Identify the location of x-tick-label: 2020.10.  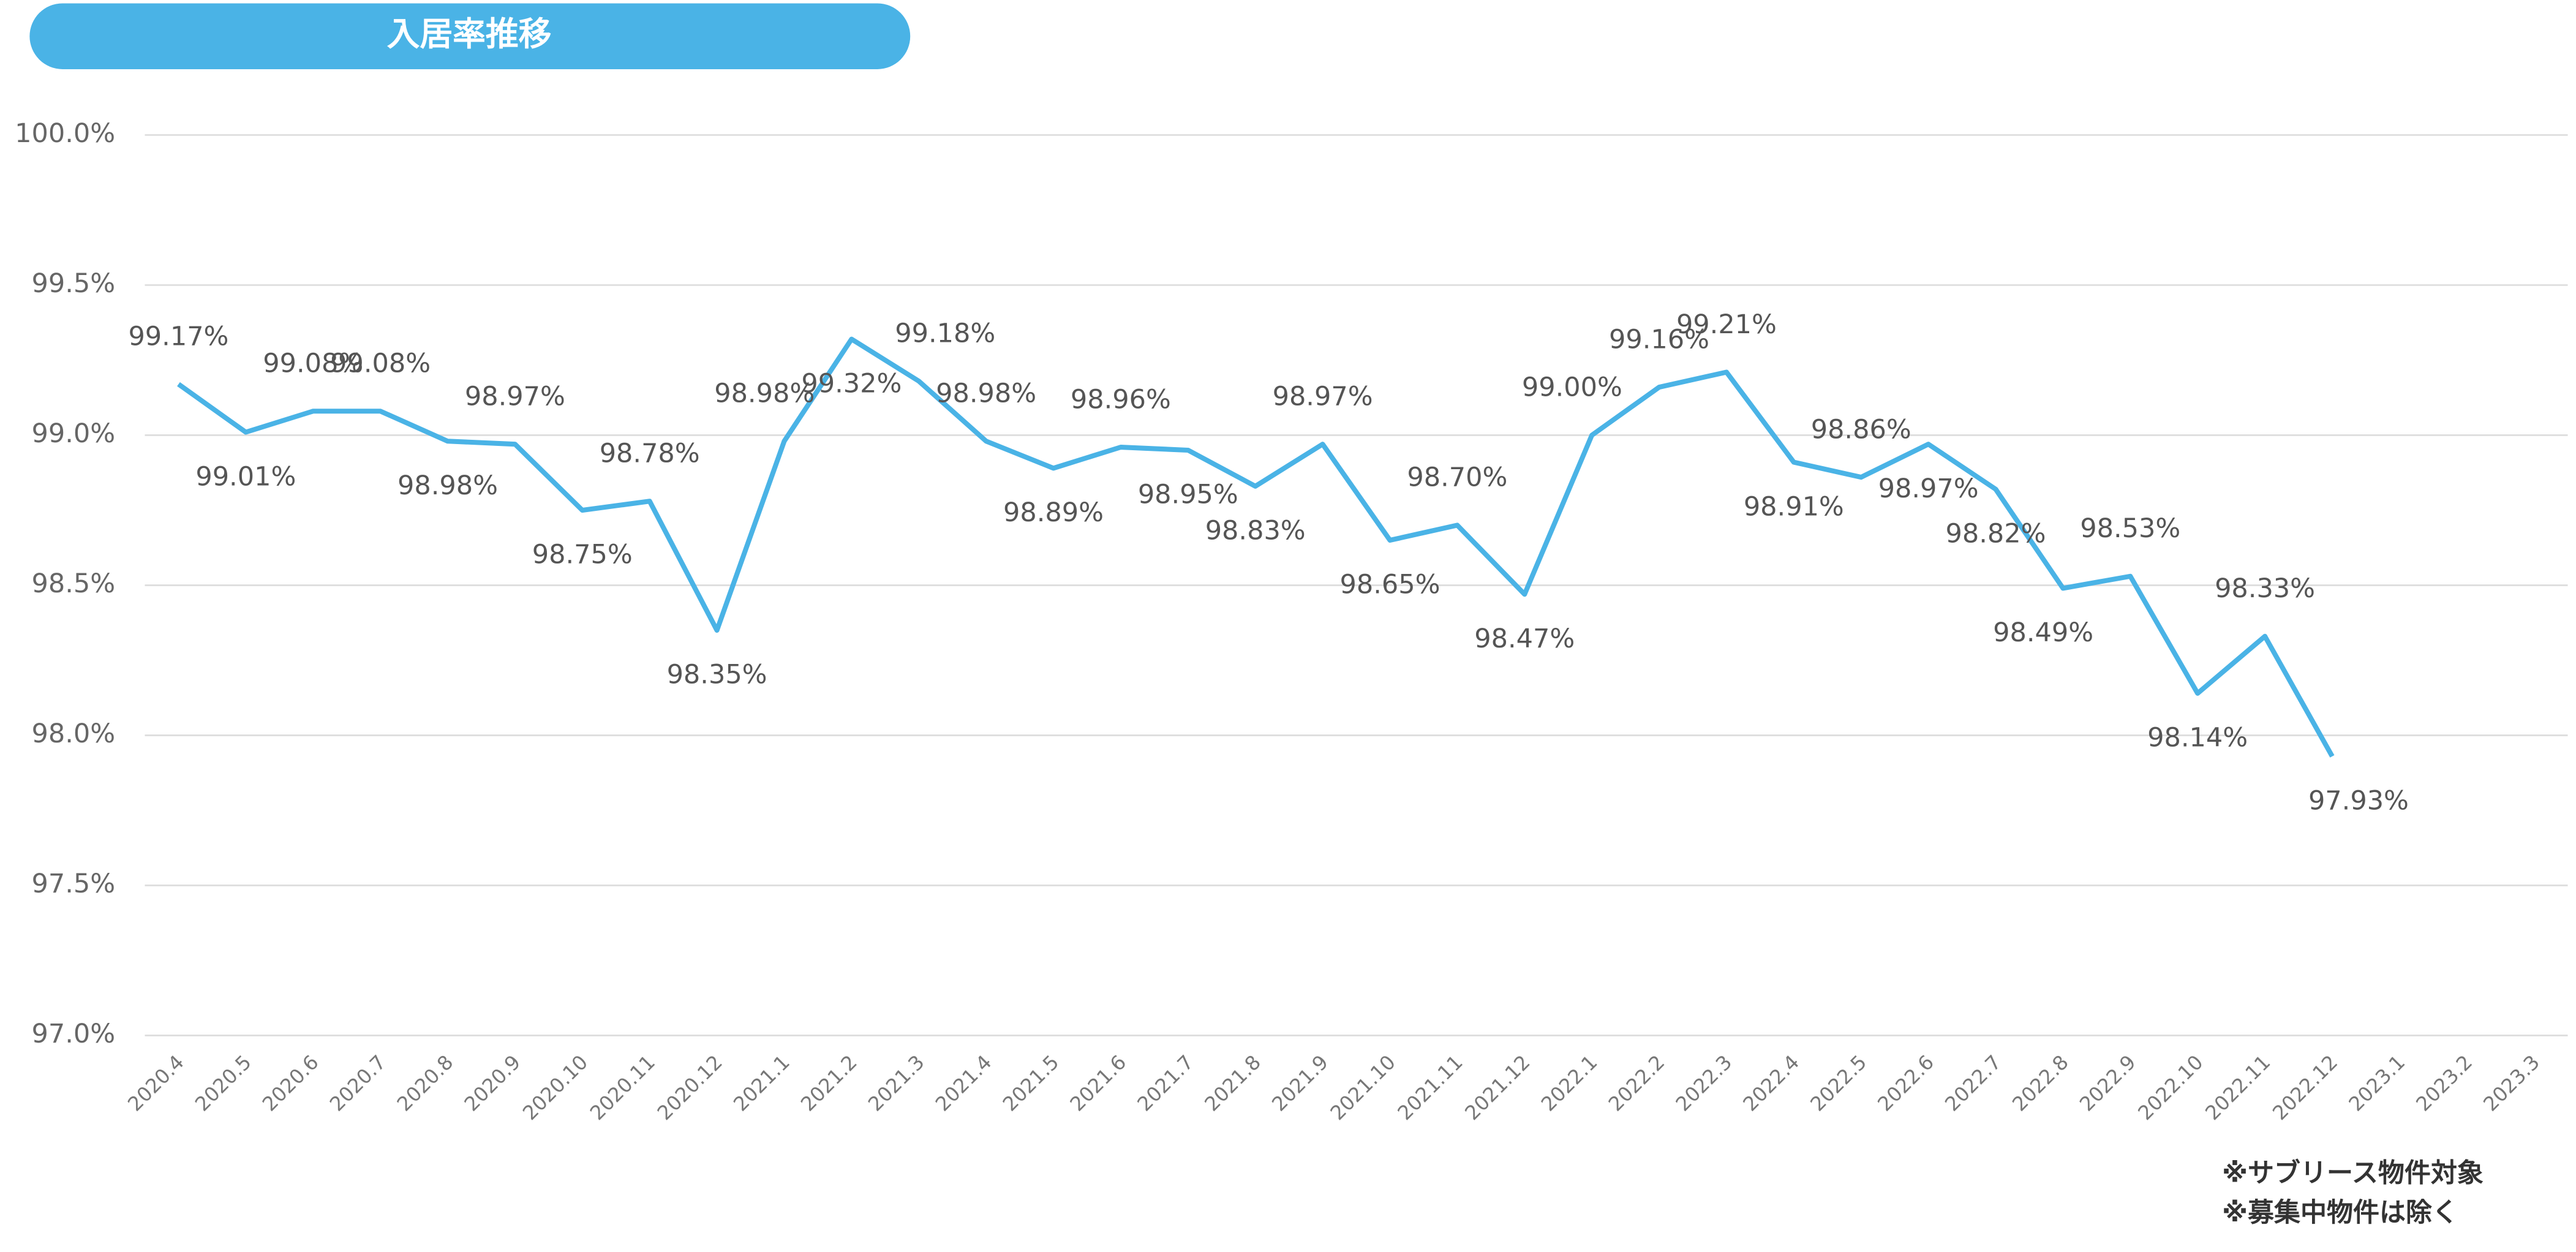
(555, 1087).